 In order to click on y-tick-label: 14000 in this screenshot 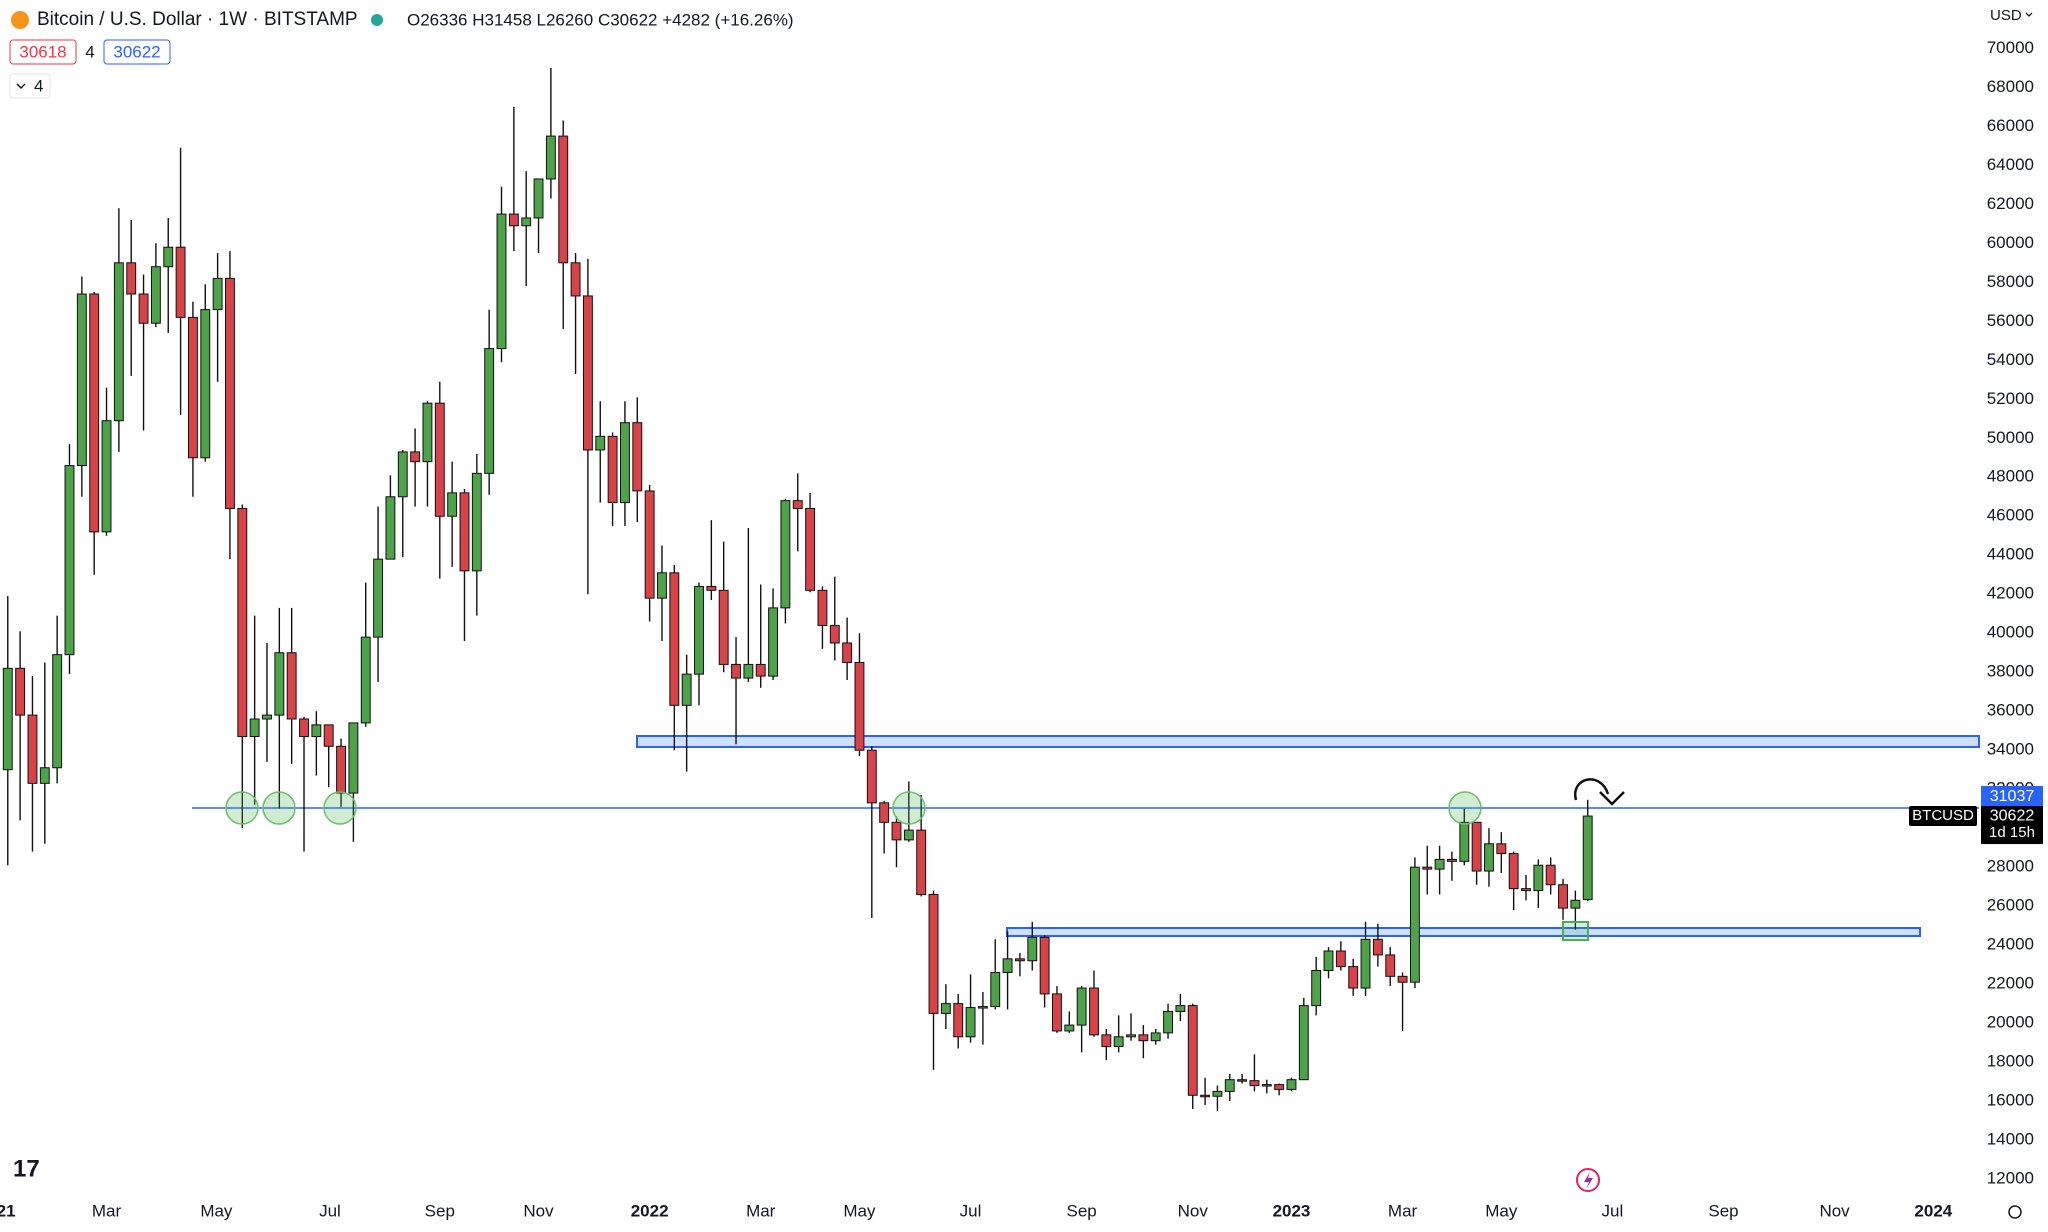, I will do `click(2010, 1139)`.